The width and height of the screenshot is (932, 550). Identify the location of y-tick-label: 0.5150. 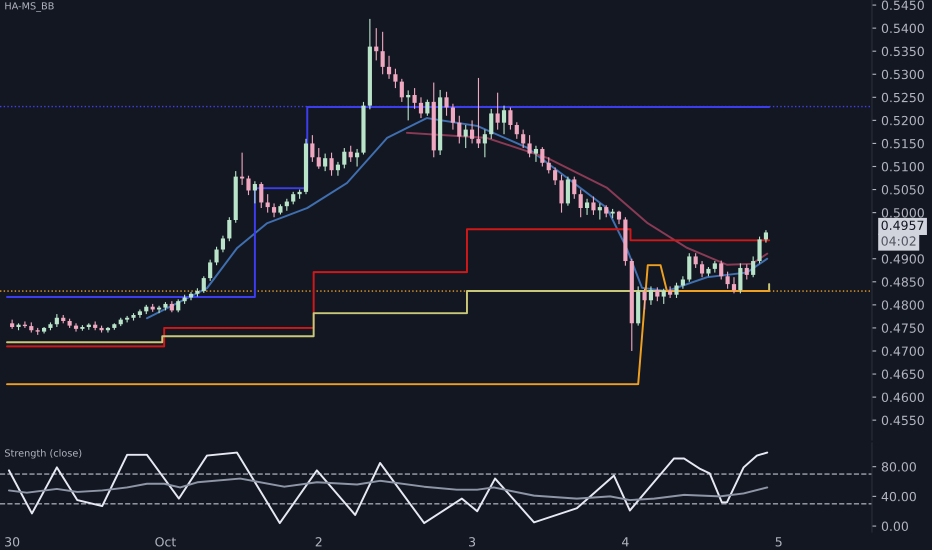
(903, 143).